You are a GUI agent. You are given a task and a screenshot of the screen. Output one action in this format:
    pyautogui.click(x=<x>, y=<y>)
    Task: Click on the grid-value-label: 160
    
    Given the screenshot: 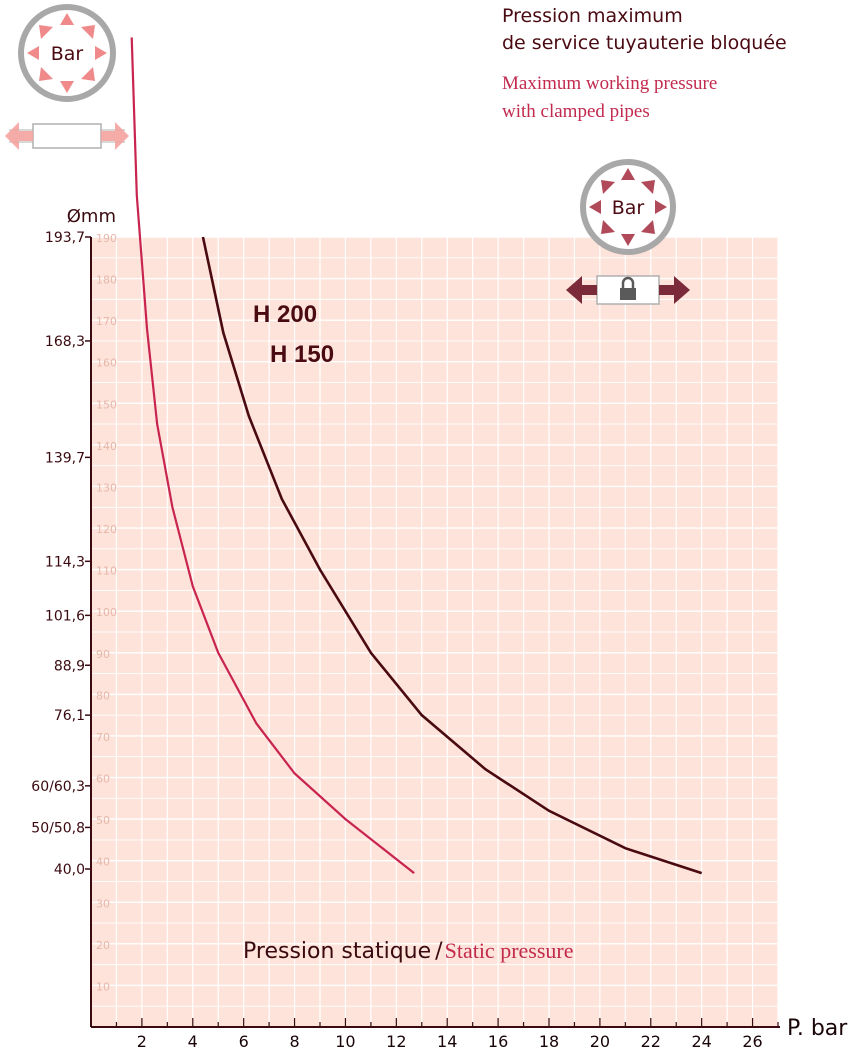 What is the action you would take?
    pyautogui.click(x=106, y=363)
    